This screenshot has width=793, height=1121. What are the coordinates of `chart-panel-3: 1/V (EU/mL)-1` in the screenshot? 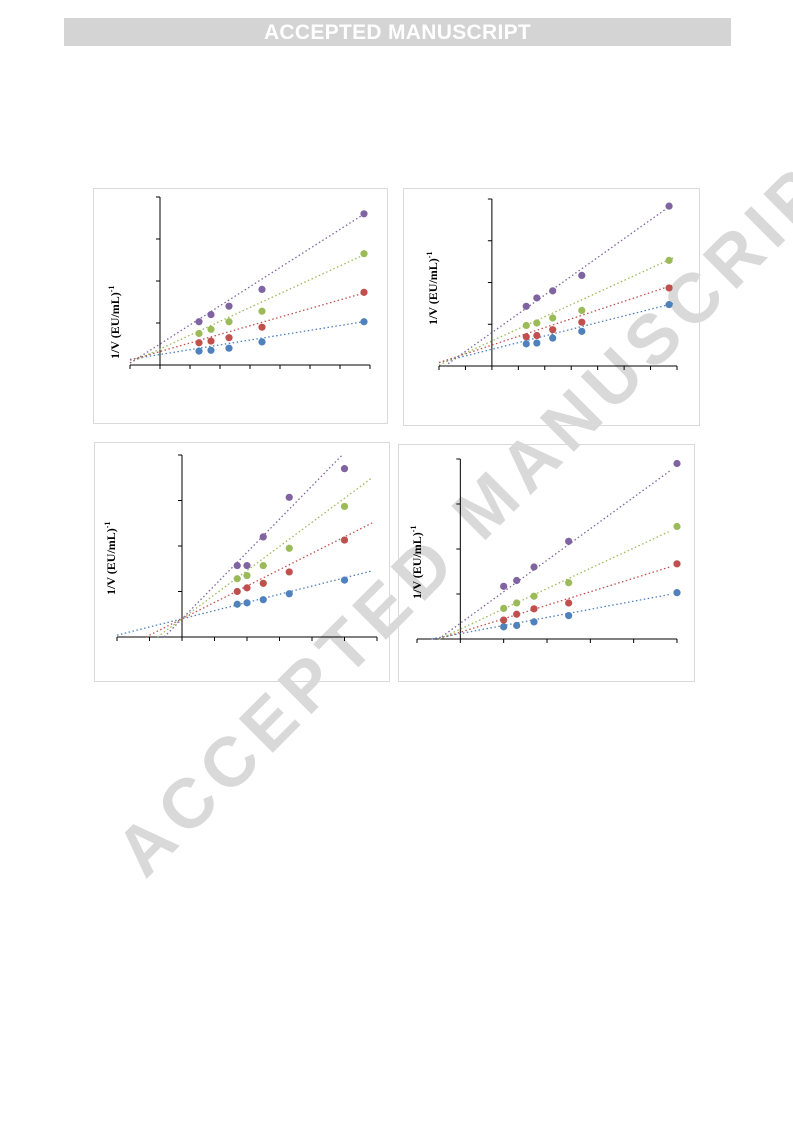 It's located at (242, 562).